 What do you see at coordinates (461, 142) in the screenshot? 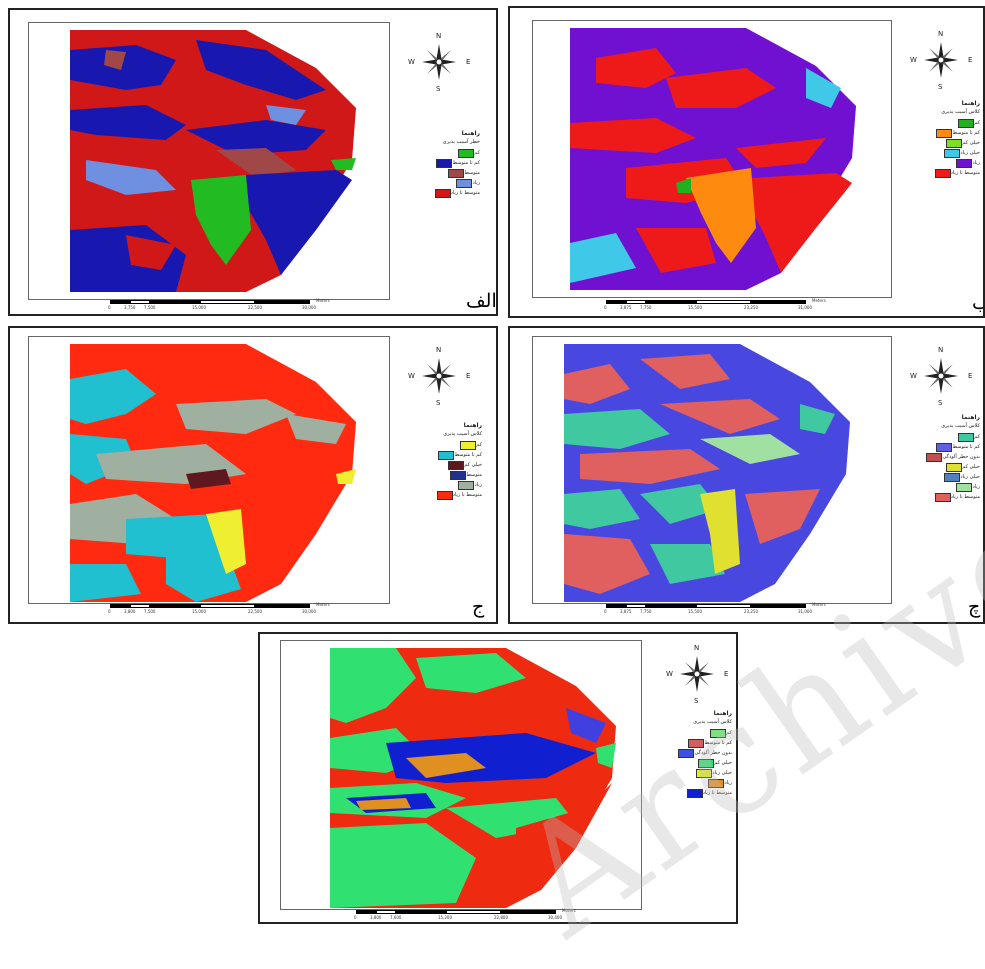
I see `legend-subtitle: خطر آسیب پذیری` at bounding box center [461, 142].